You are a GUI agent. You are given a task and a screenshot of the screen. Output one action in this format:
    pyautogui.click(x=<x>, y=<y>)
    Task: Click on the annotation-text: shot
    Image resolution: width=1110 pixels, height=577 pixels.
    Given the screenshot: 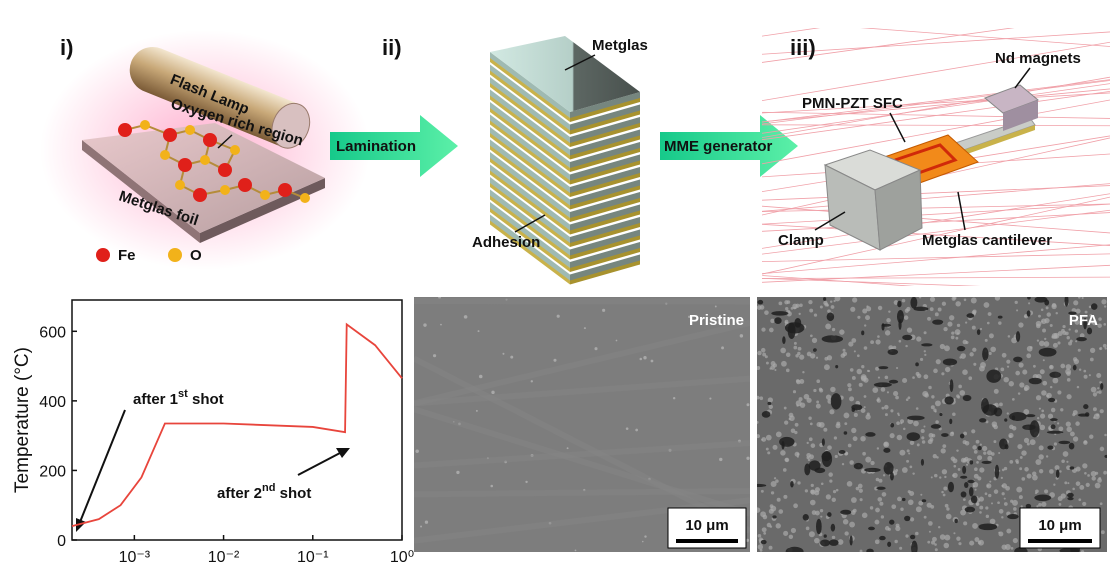 What is the action you would take?
    pyautogui.click(x=206, y=399)
    